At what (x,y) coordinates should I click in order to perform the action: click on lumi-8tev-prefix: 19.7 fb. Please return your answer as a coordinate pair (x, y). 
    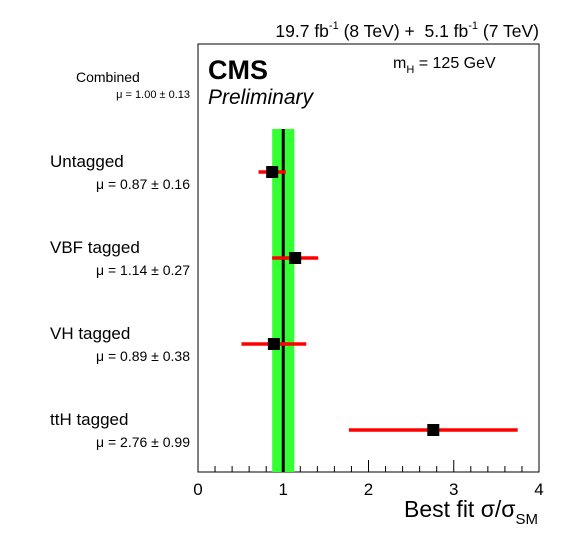
    Looking at the image, I should click on (302, 31).